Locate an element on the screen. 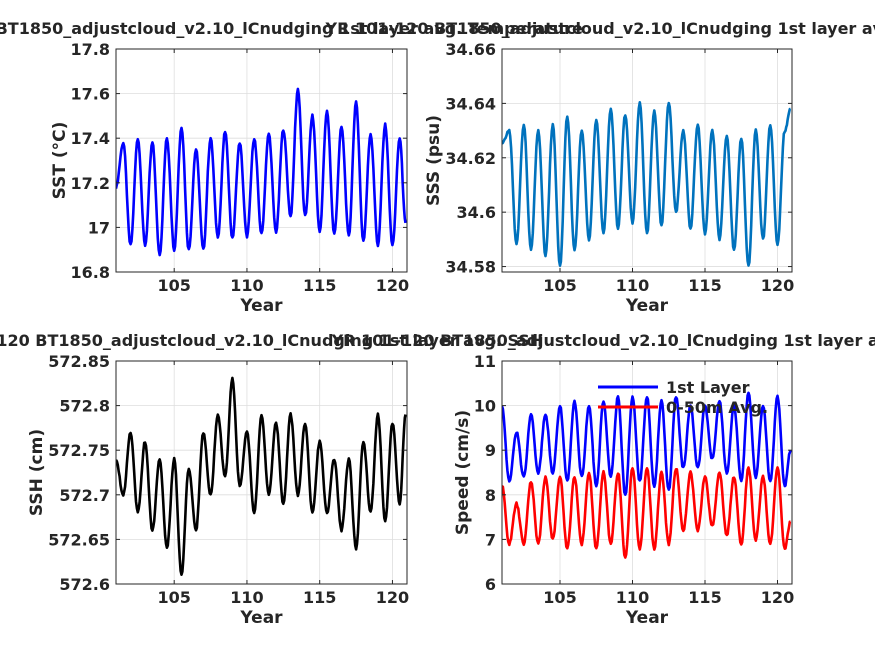 Image resolution: width=875 pixels, height=656 pixels. y-tick-label: 17 is located at coordinates (99, 227).